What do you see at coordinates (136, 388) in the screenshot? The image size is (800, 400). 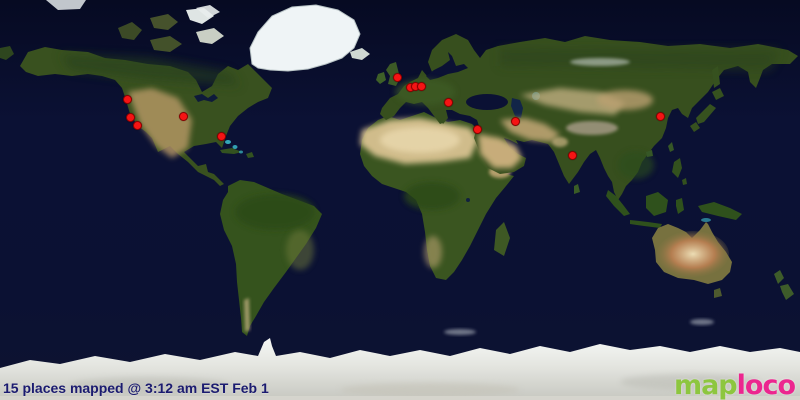 I see `map-status-text: 15 places mapped @ 3:12 am EST Feb 1` at bounding box center [136, 388].